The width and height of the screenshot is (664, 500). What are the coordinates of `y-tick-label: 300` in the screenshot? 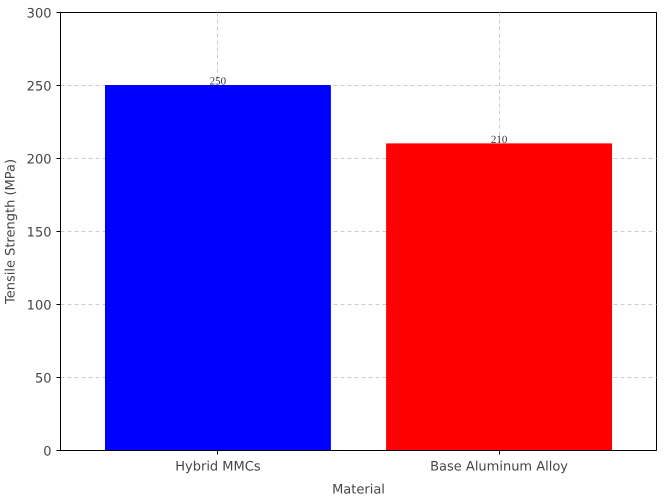 It's located at (39, 14).